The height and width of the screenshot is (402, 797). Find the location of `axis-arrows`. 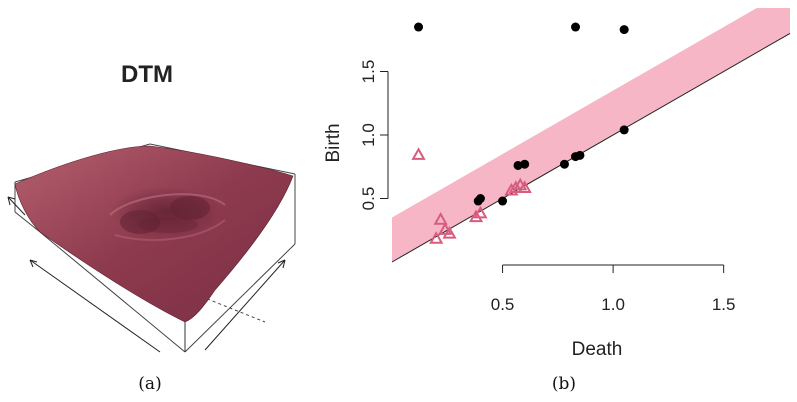

axis-arrows is located at coordinates (146, 274).